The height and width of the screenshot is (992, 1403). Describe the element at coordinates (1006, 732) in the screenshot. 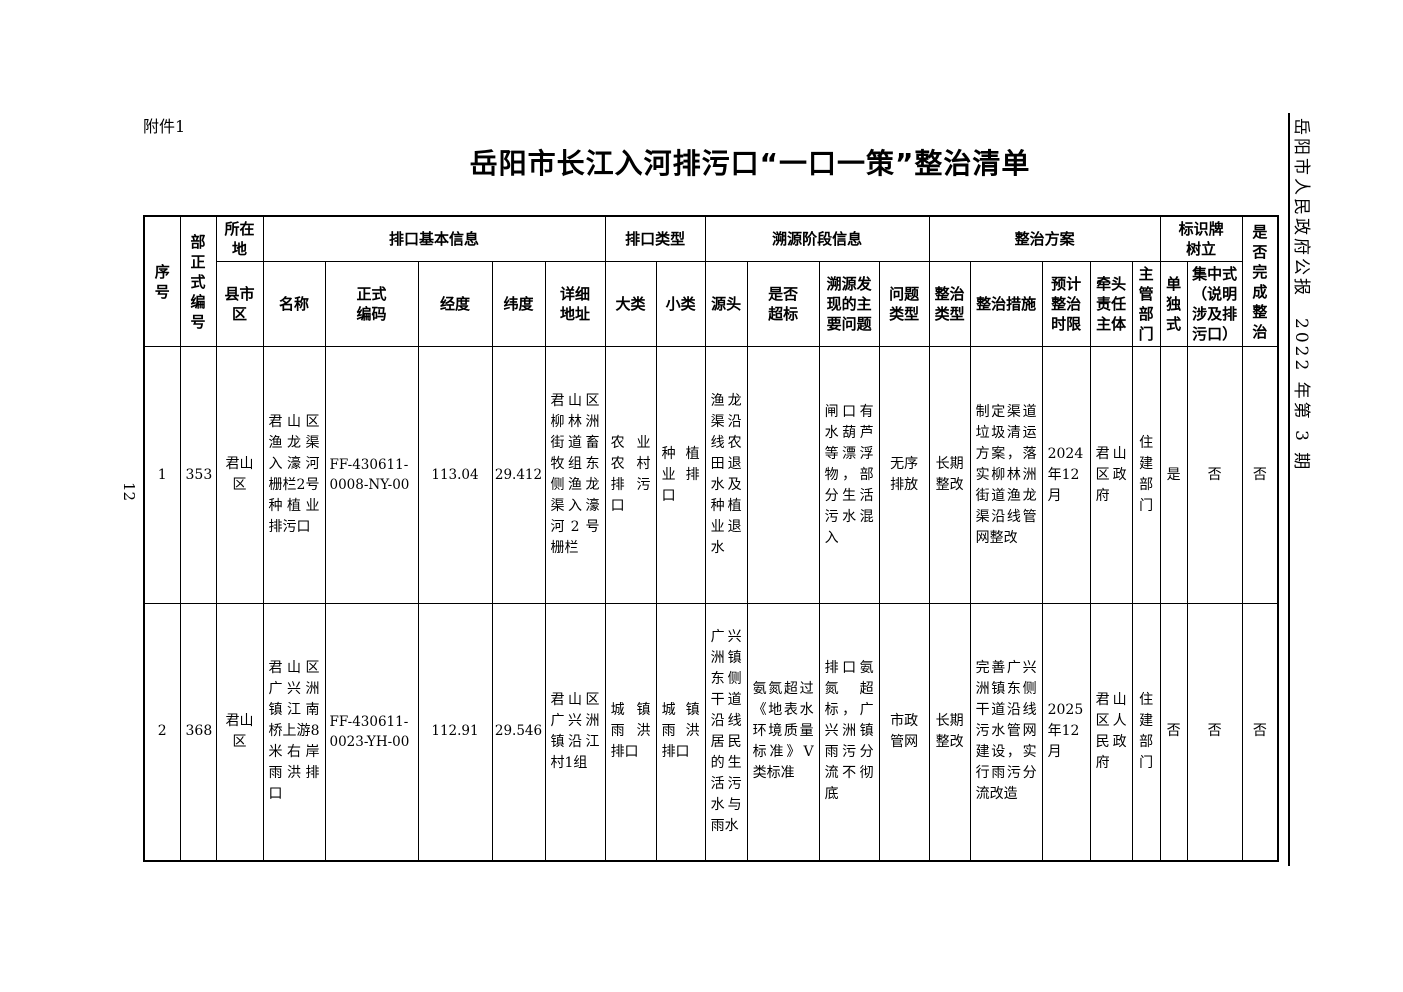

I see `cell-measures: 完善广兴洲镇东侧干道沿线污水管网建设，实行雨污分流改造` at that location.